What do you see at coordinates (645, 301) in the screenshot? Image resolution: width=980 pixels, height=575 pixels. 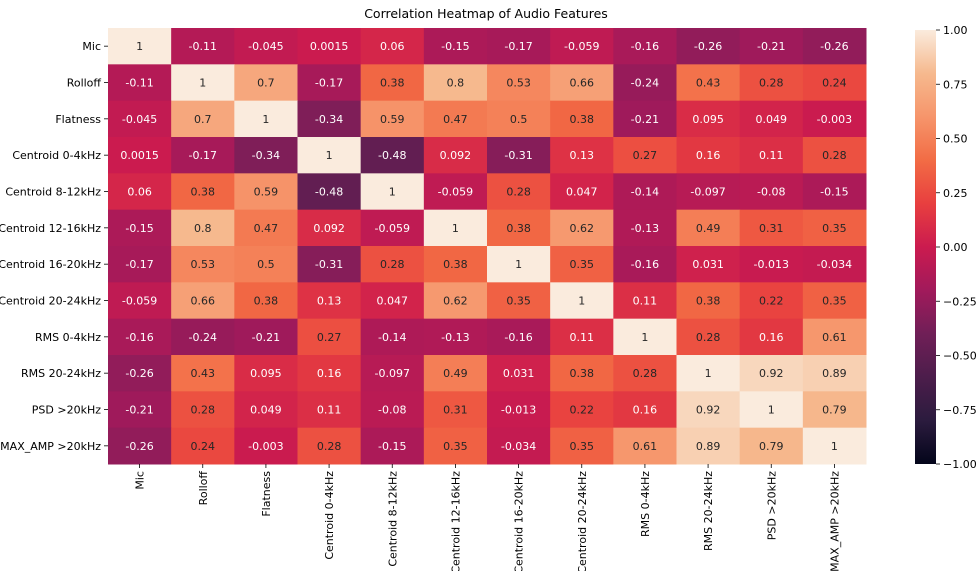 I see `cell-value-label: 0.11` at bounding box center [645, 301].